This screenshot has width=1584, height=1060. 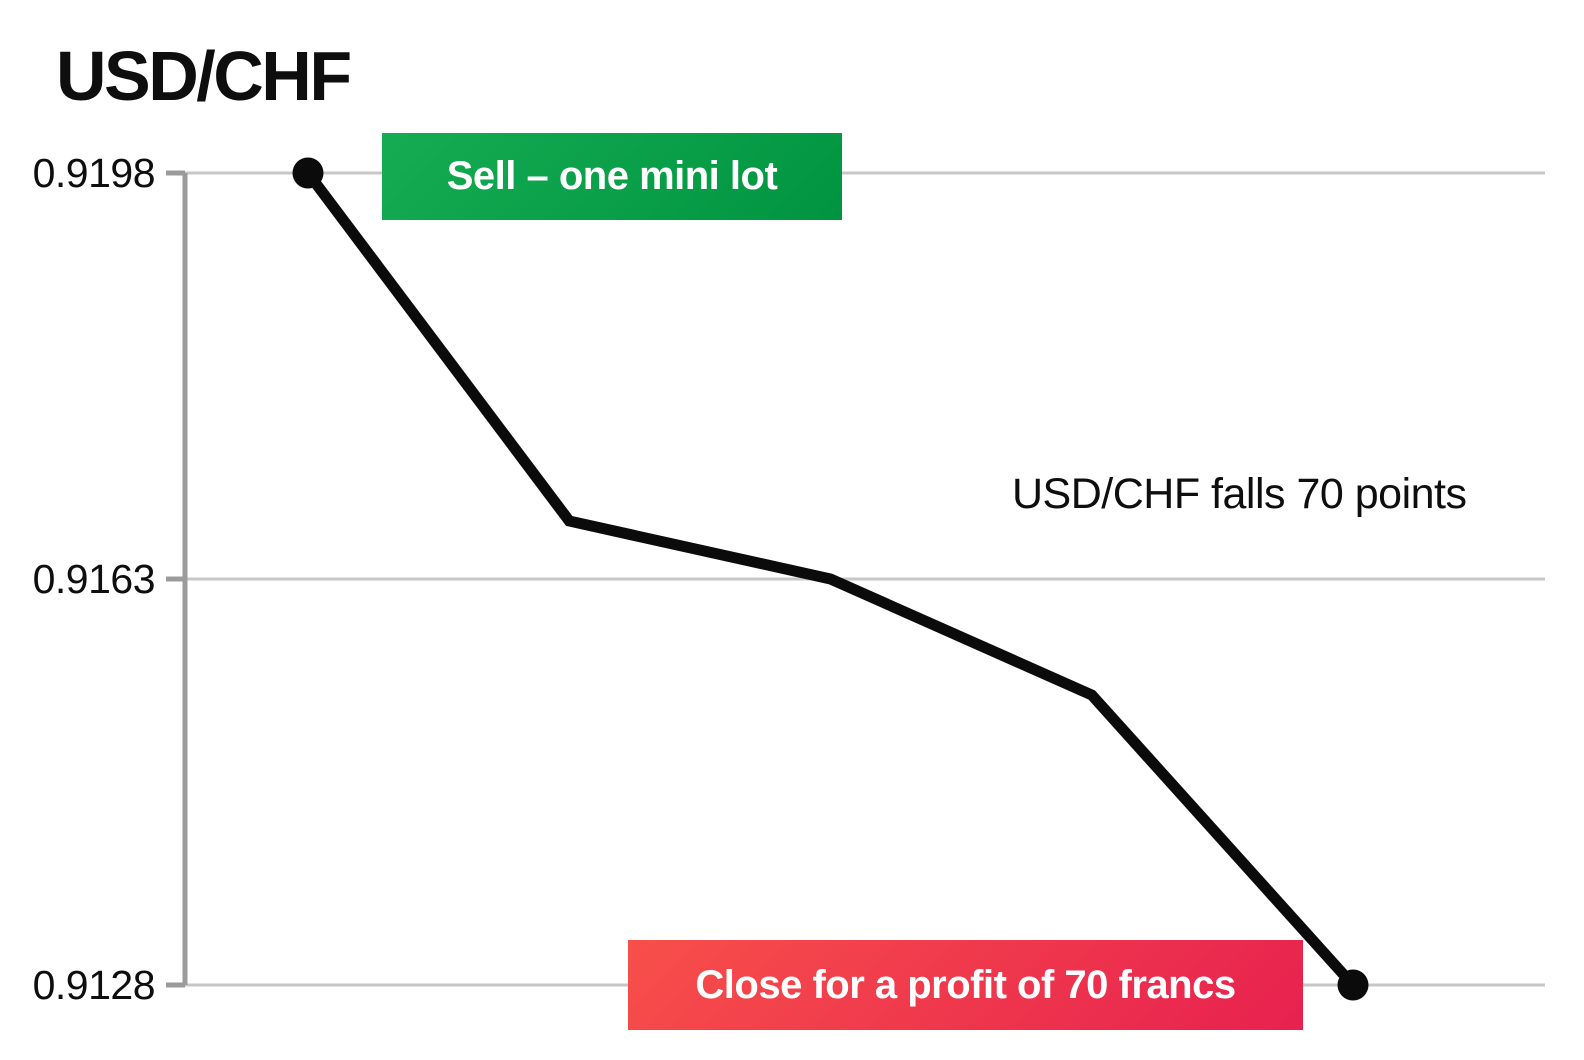 I want to click on y-axis-tick-label-mid: 0.9163, so click(x=94, y=579).